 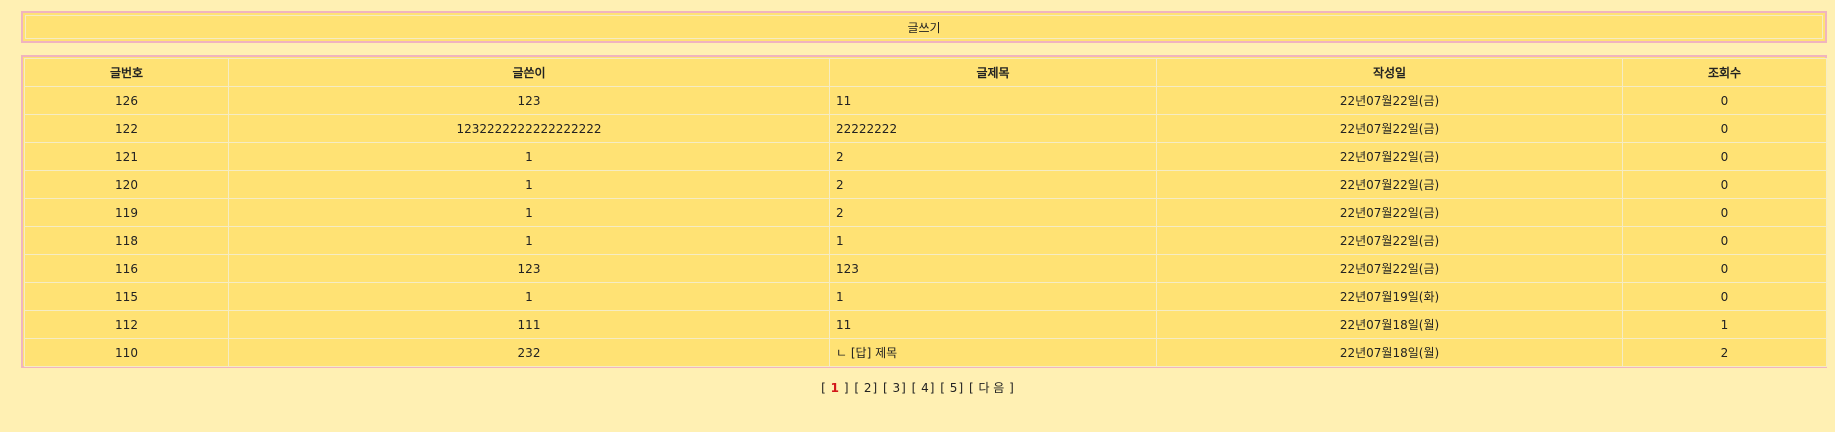 I want to click on cell-author: 1232222222222222222, so click(x=529, y=128).